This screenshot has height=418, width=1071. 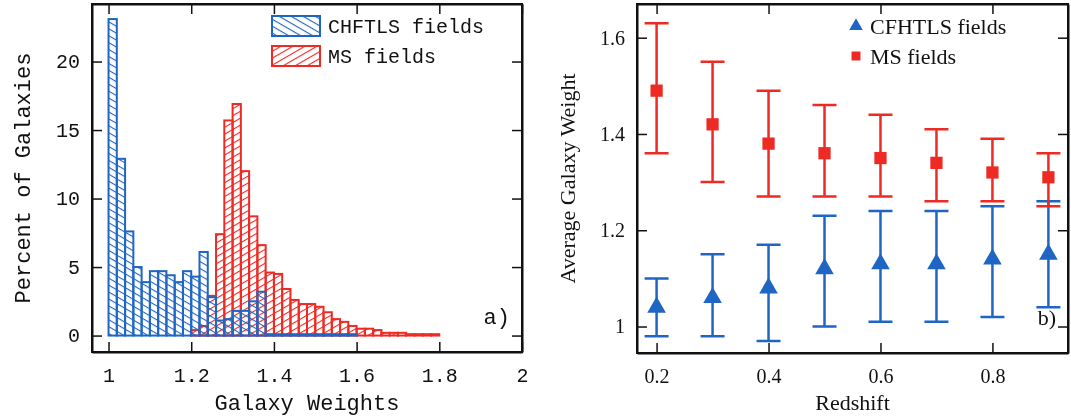 I want to click on x-tick-label: 0.2, so click(x=657, y=376).